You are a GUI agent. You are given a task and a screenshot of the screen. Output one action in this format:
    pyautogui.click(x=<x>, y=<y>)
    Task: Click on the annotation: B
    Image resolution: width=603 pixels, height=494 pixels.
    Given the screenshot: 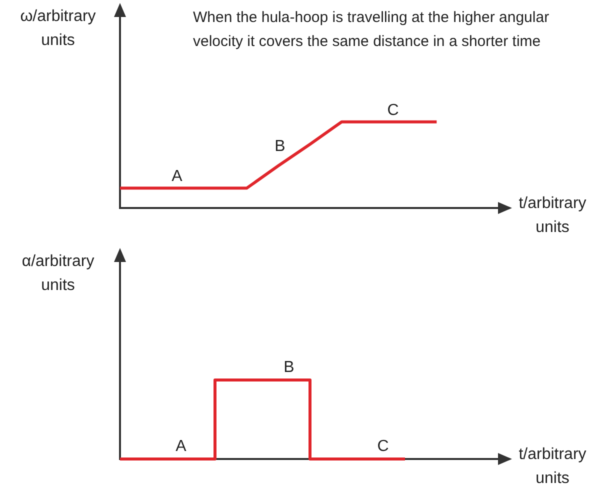 What is the action you would take?
    pyautogui.click(x=280, y=147)
    